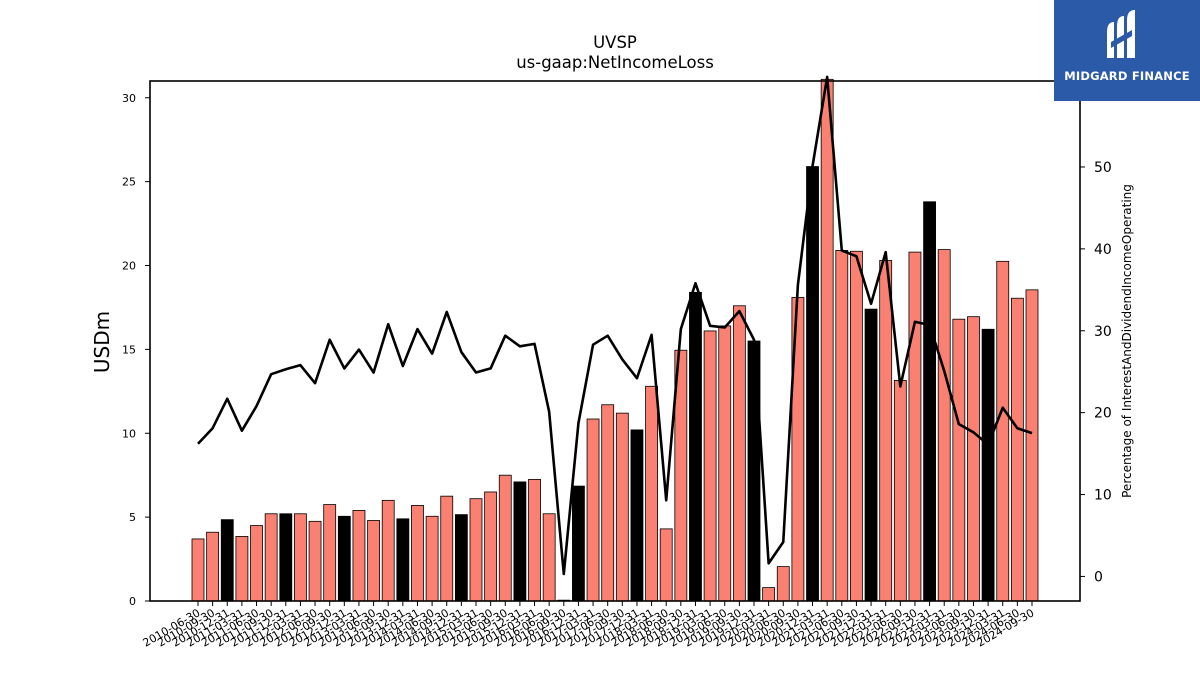 The width and height of the screenshot is (1200, 675). I want to click on midgard-logo-icon, so click(1121, 34).